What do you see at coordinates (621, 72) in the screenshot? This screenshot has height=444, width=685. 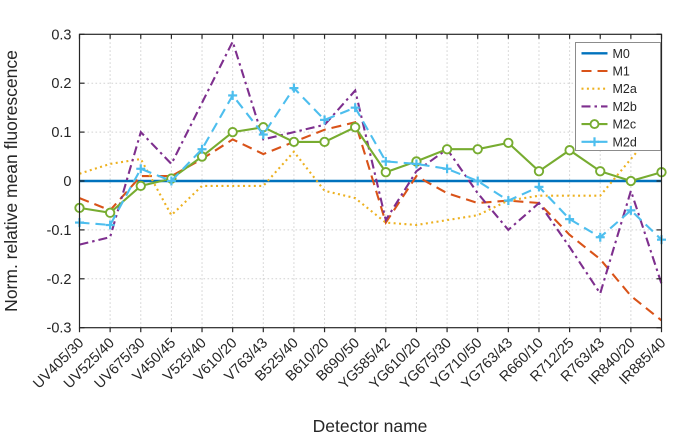 I see `legend-label-M1: M1` at bounding box center [621, 72].